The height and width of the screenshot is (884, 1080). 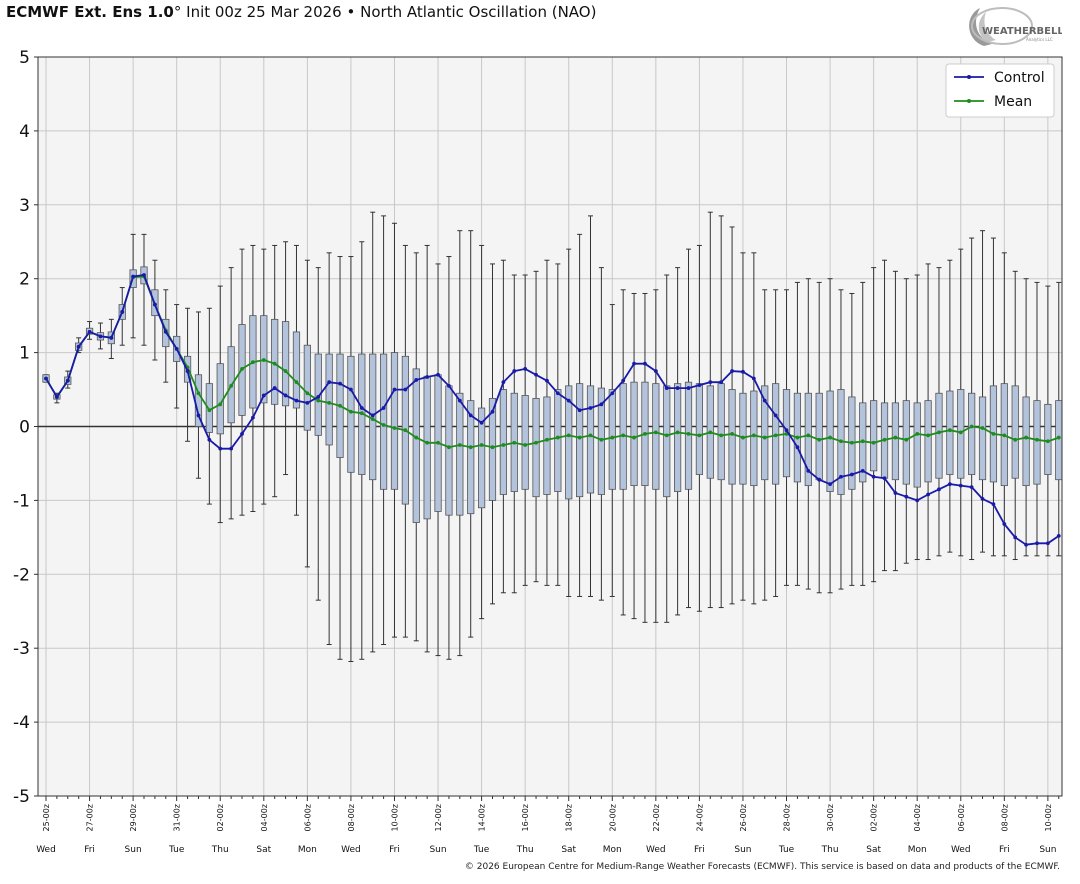 What do you see at coordinates (220, 850) in the screenshot?
I see `x-day-label: Thu` at bounding box center [220, 850].